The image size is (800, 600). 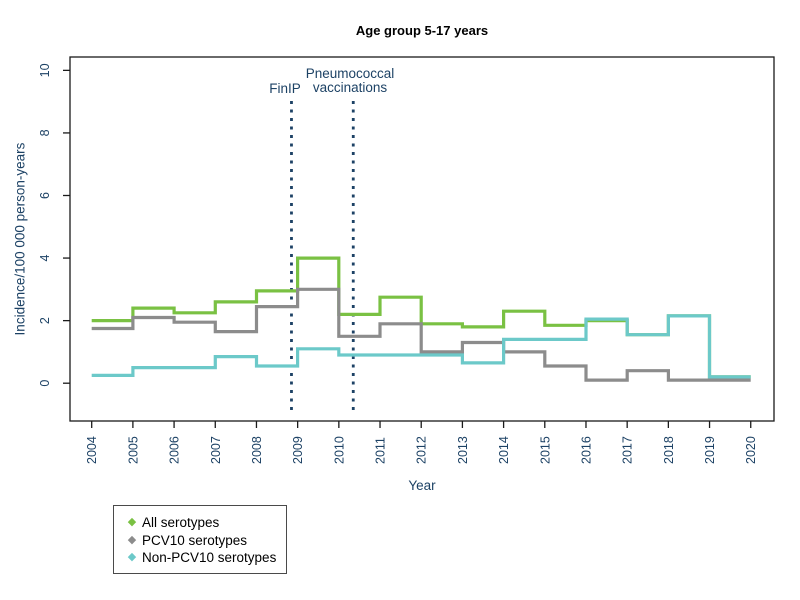 I want to click on series-line-non-pcv10-serotypes, so click(x=421, y=346).